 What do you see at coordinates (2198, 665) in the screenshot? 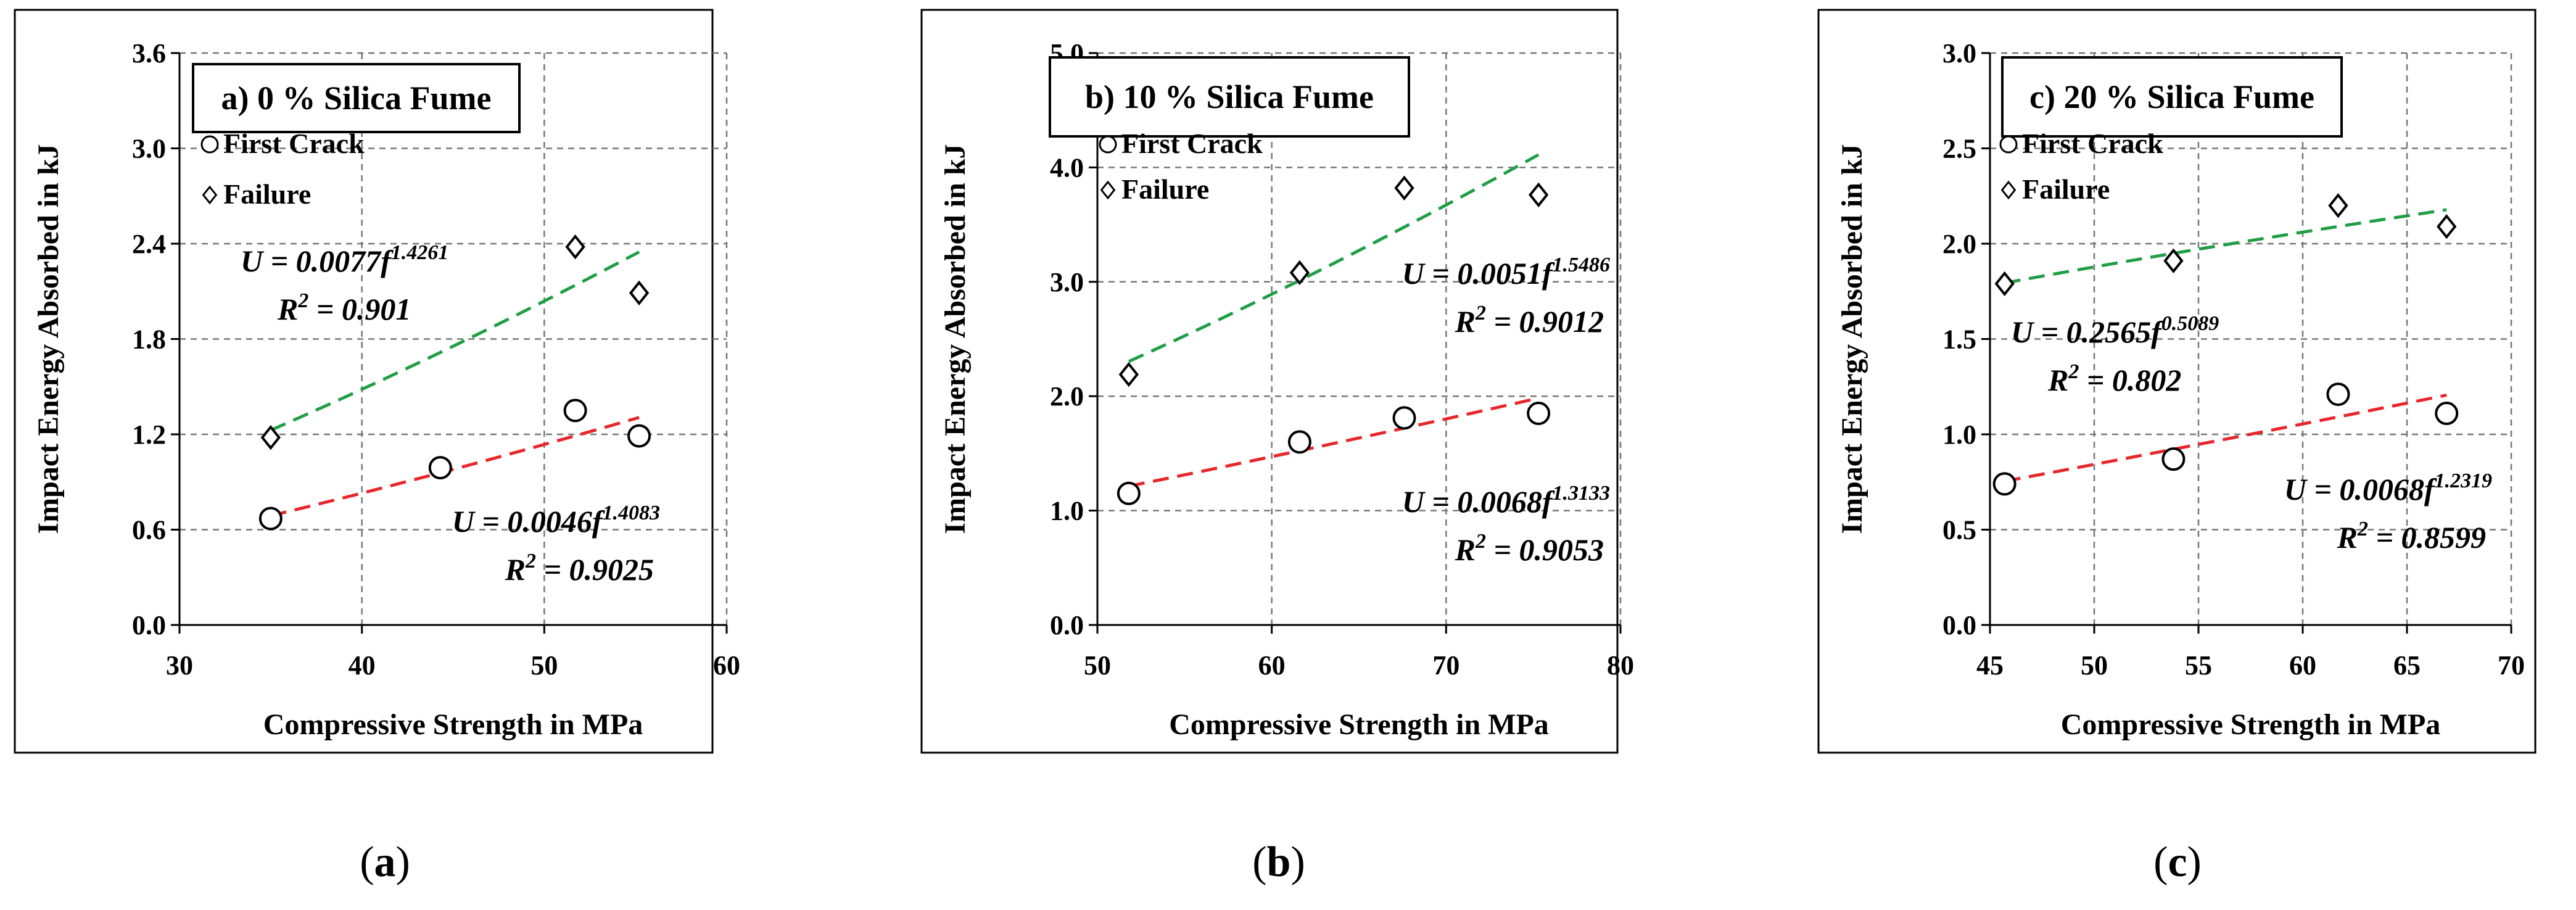
I see `x-tick-label: 55` at bounding box center [2198, 665].